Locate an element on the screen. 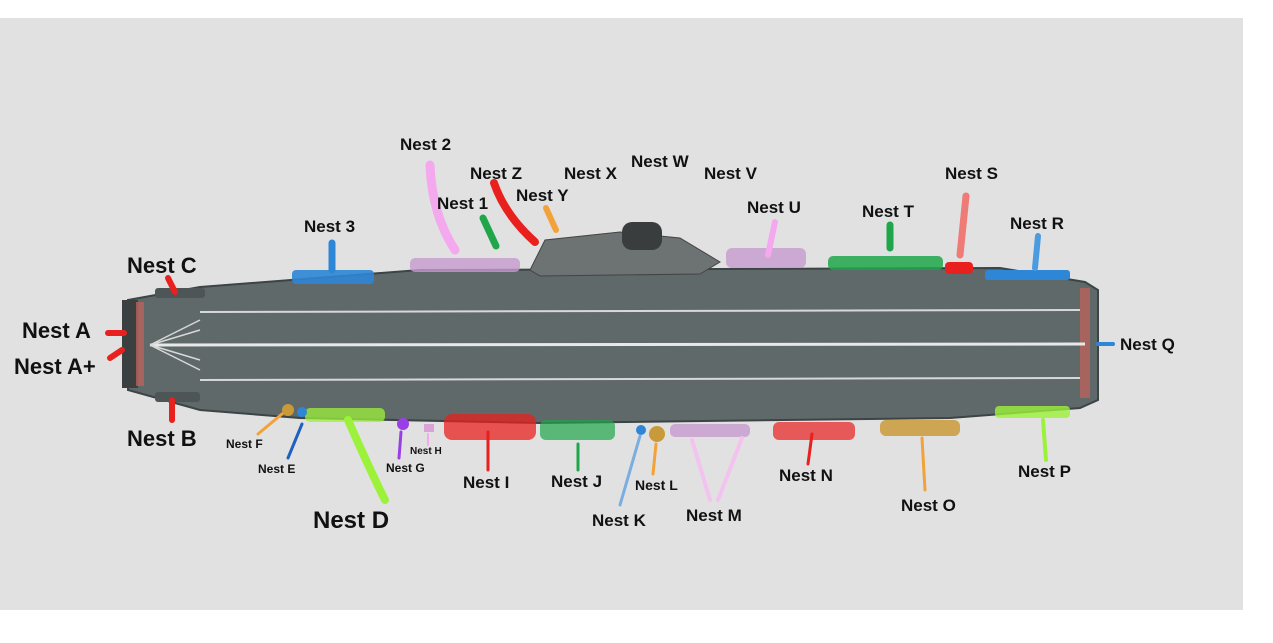 Image resolution: width=1273 pixels, height=643 pixels. nest-p-marker is located at coordinates (1044, 440).